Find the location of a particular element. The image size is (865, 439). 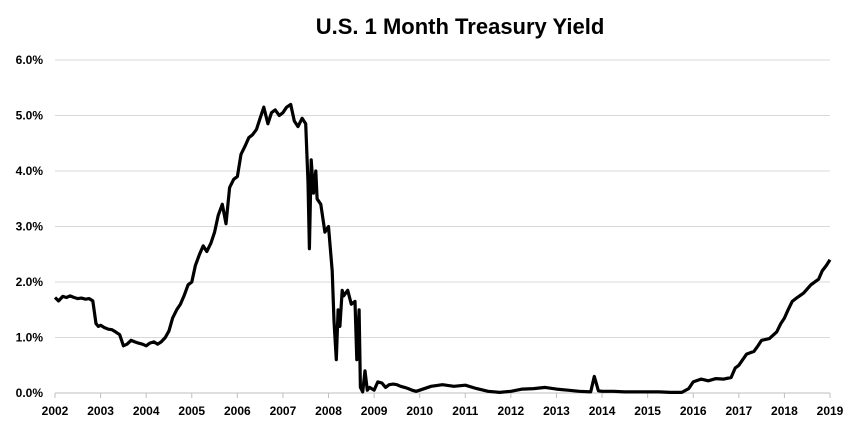

x-tick-label: 2006 is located at coordinates (237, 411).